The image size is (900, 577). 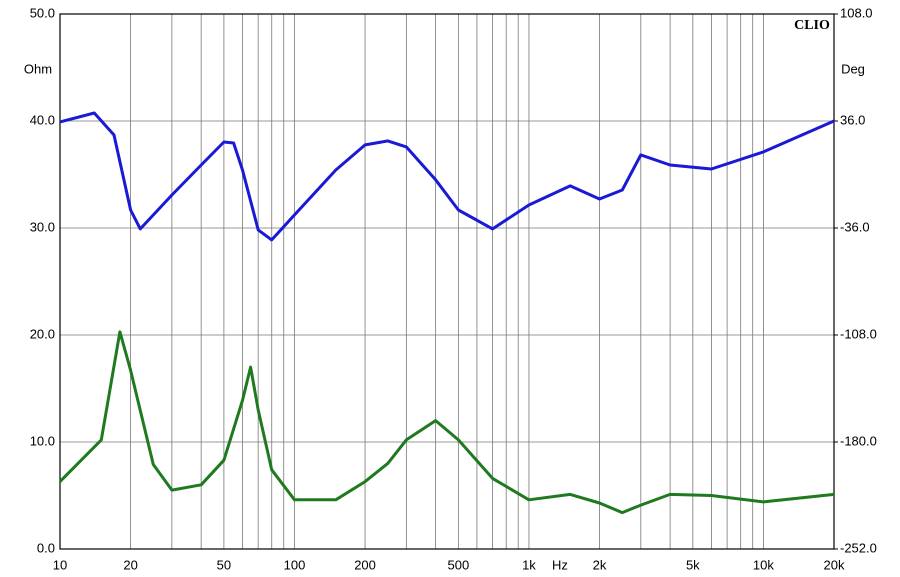 What do you see at coordinates (858, 333) in the screenshot?
I see `y2-tick-label: -108.0` at bounding box center [858, 333].